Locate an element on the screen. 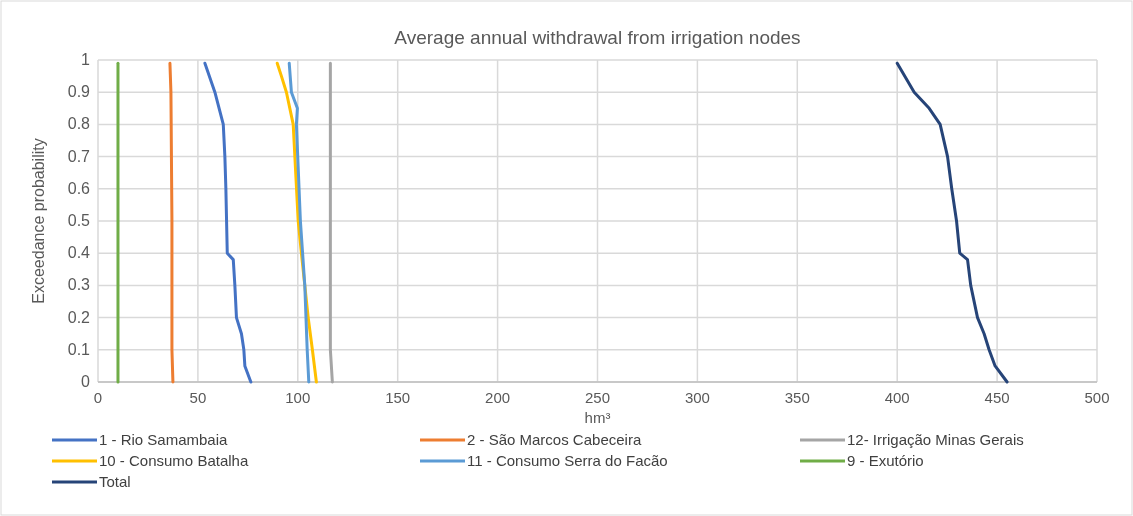 The height and width of the screenshot is (516, 1133). y-tick-label: 0.4 is located at coordinates (79, 253).